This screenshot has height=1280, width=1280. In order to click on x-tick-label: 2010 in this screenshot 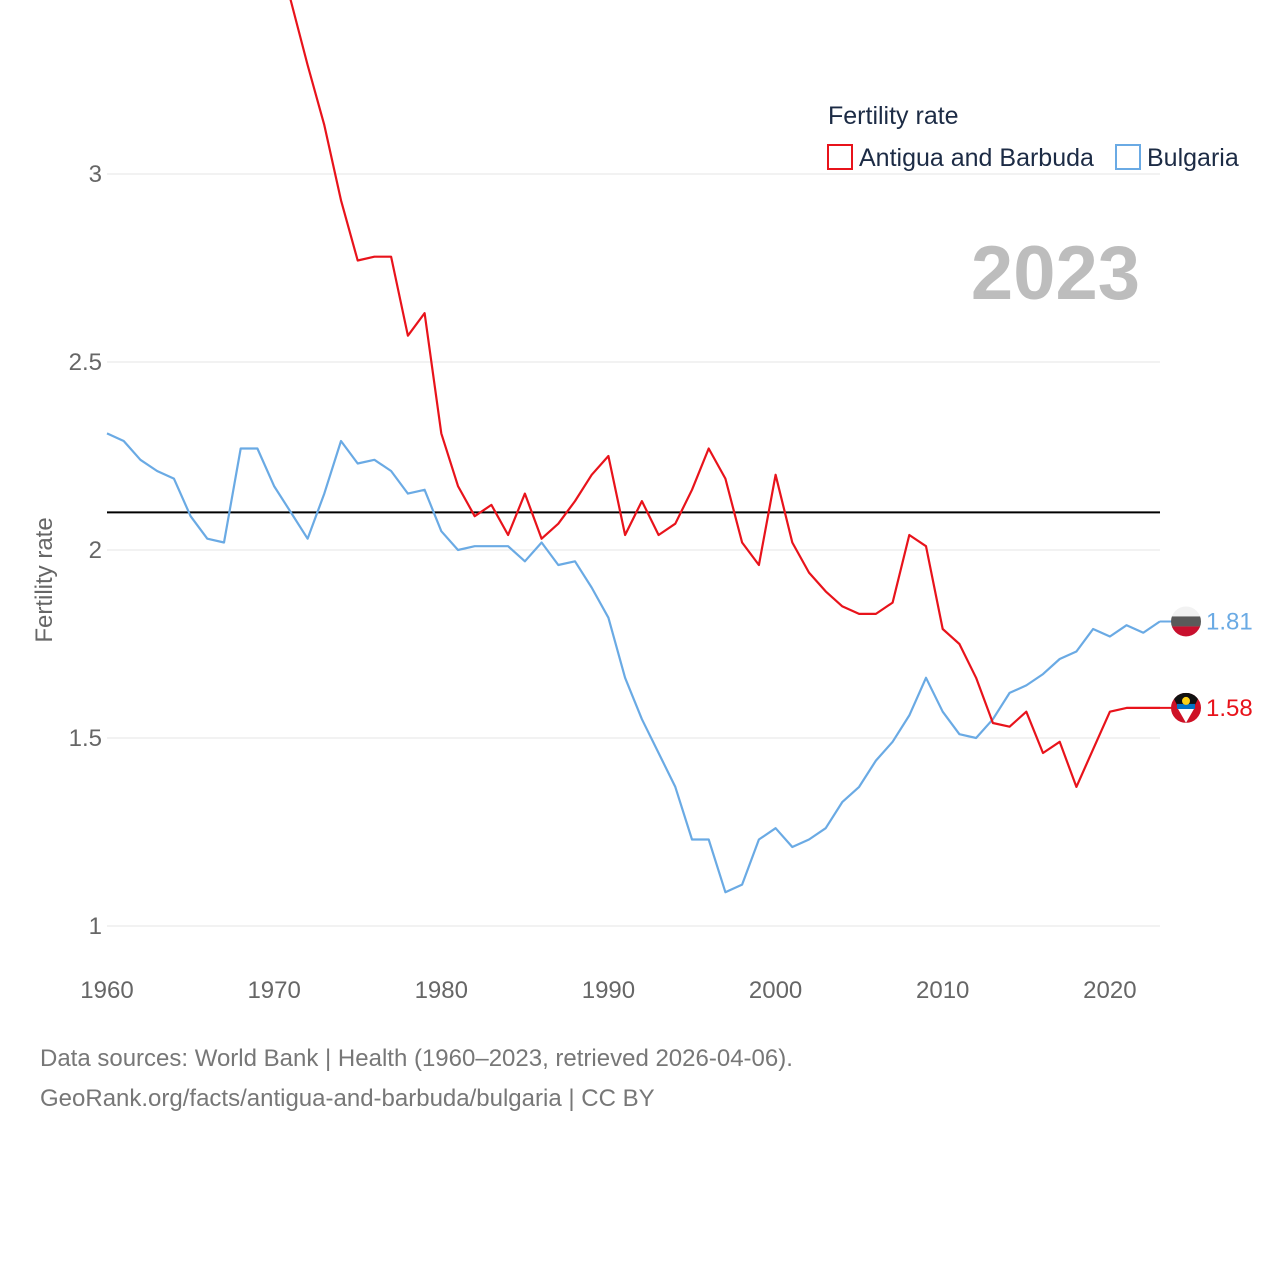, I will do `click(942, 990)`.